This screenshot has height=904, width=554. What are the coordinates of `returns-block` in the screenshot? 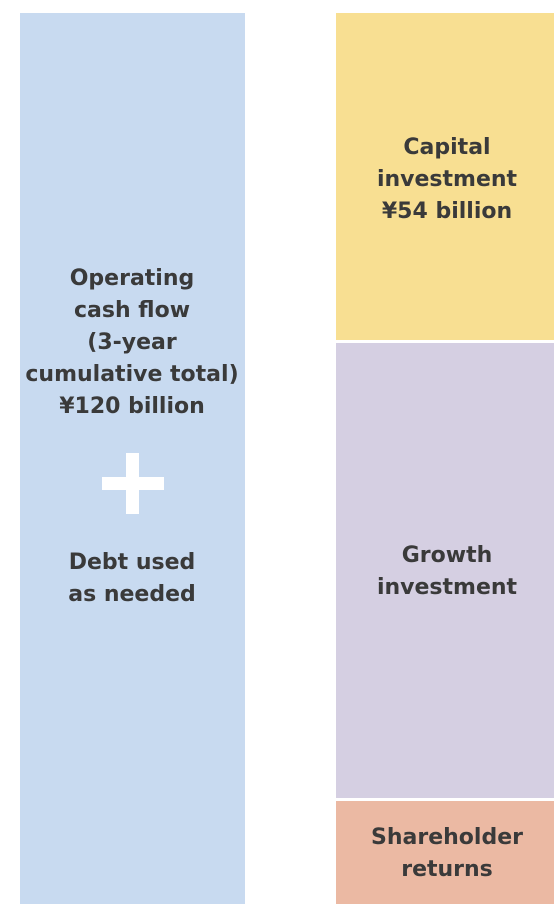 It's located at (445, 852).